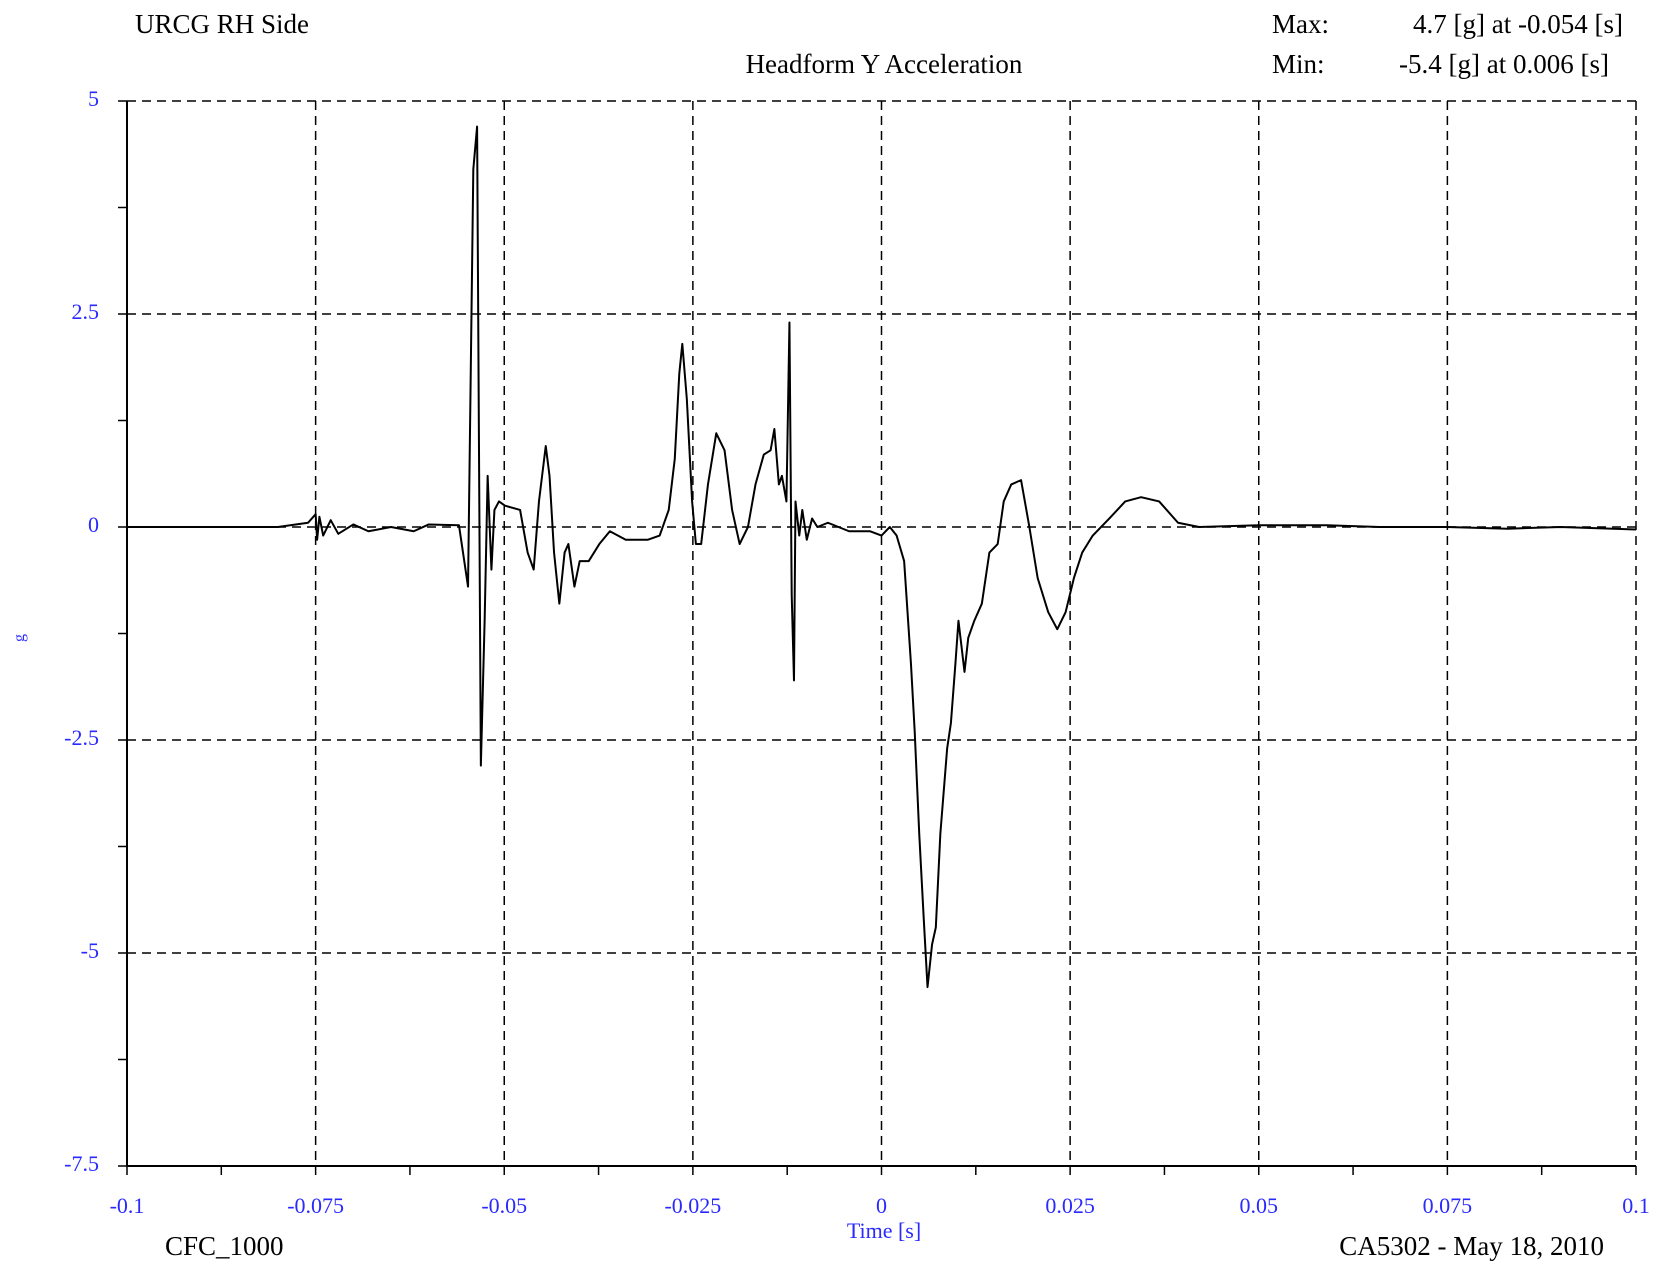 This screenshot has width=1665, height=1272. I want to click on y-axis-label: g, so click(19, 638).